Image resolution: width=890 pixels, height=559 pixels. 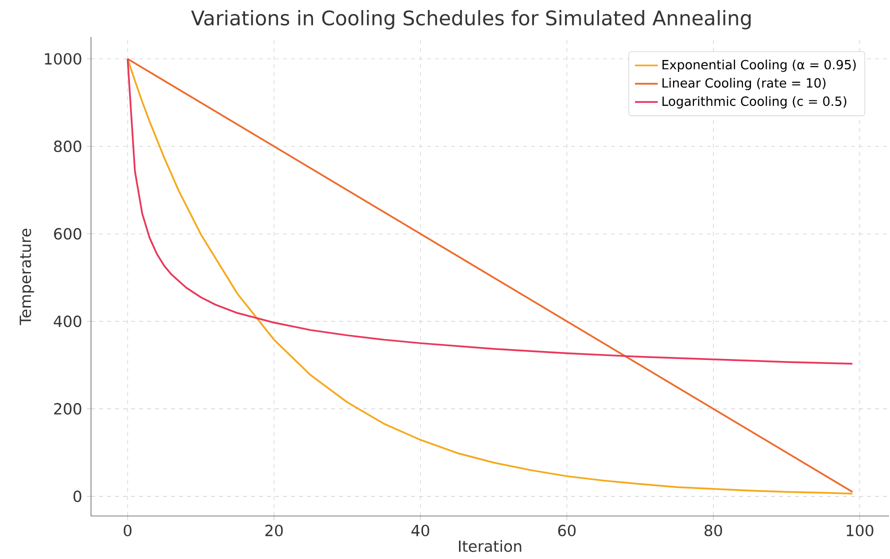 What do you see at coordinates (68, 409) in the screenshot?
I see `y-tick-label: 200` at bounding box center [68, 409].